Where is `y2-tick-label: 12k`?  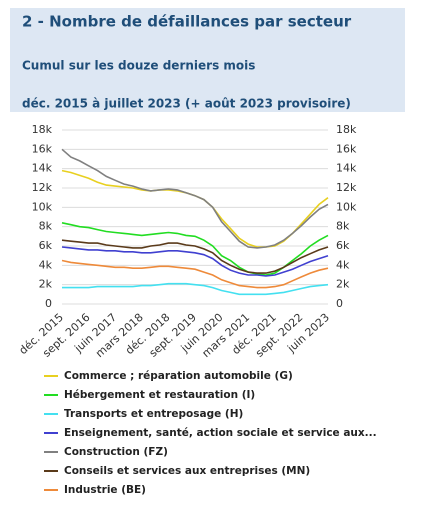 y2-tick-label: 12k is located at coordinates (346, 187).